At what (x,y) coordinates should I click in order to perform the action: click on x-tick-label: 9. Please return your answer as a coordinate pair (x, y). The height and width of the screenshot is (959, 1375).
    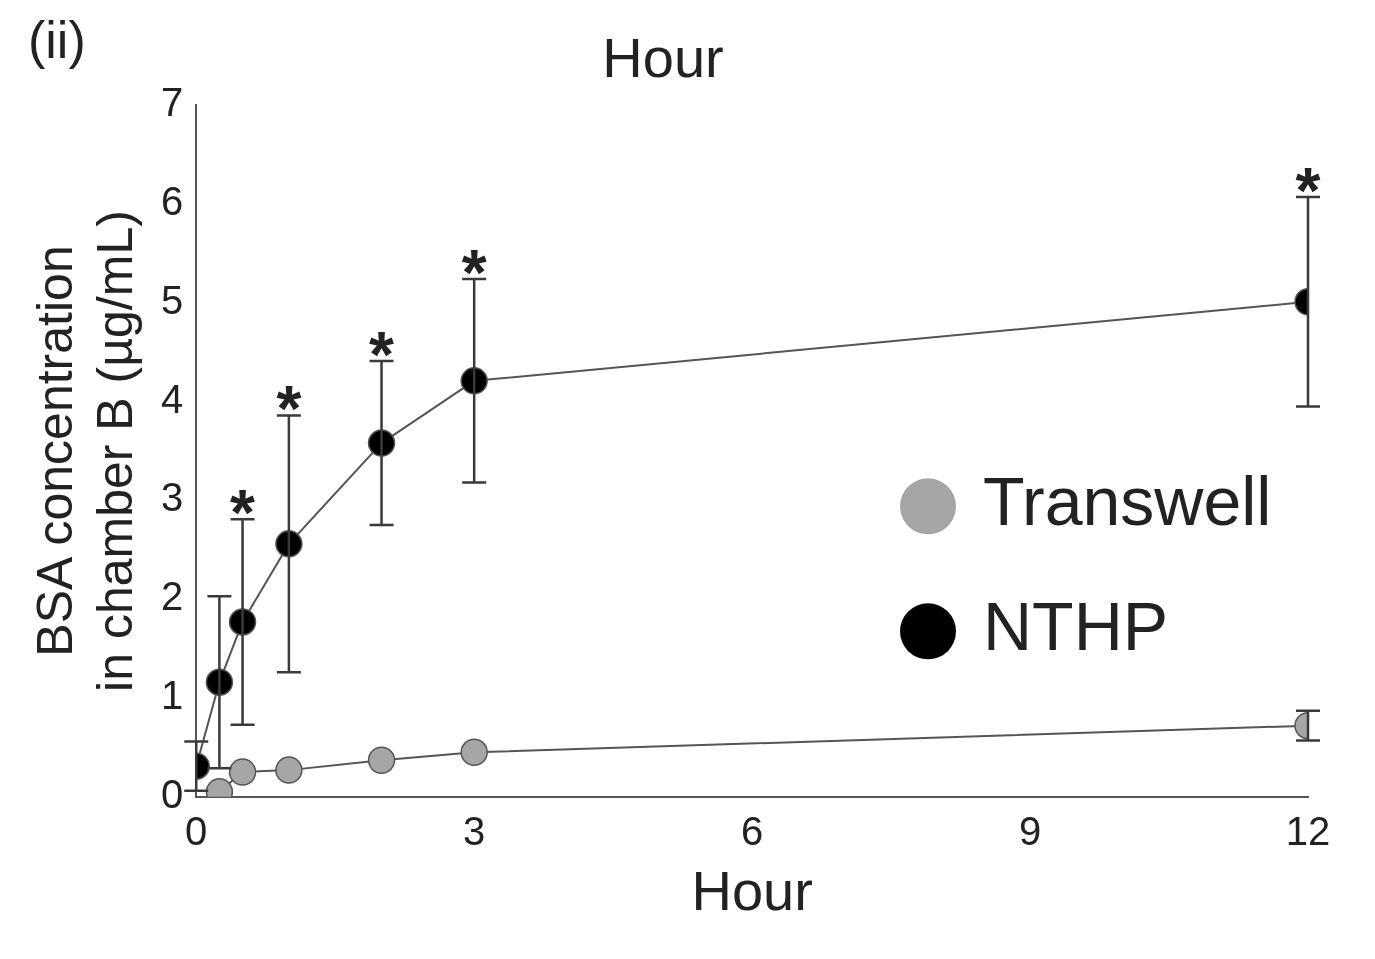
    Looking at the image, I should click on (1030, 830).